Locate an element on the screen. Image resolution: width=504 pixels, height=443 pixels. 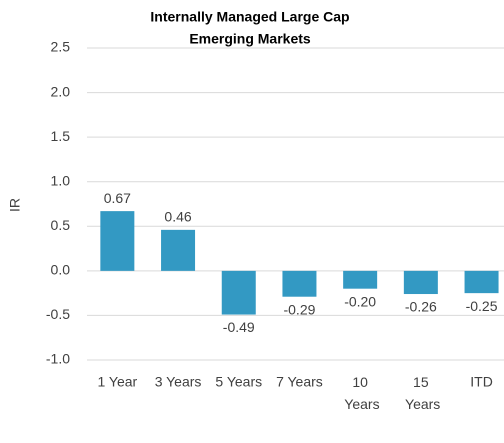
data-label: -0.20 is located at coordinates (360, 301).